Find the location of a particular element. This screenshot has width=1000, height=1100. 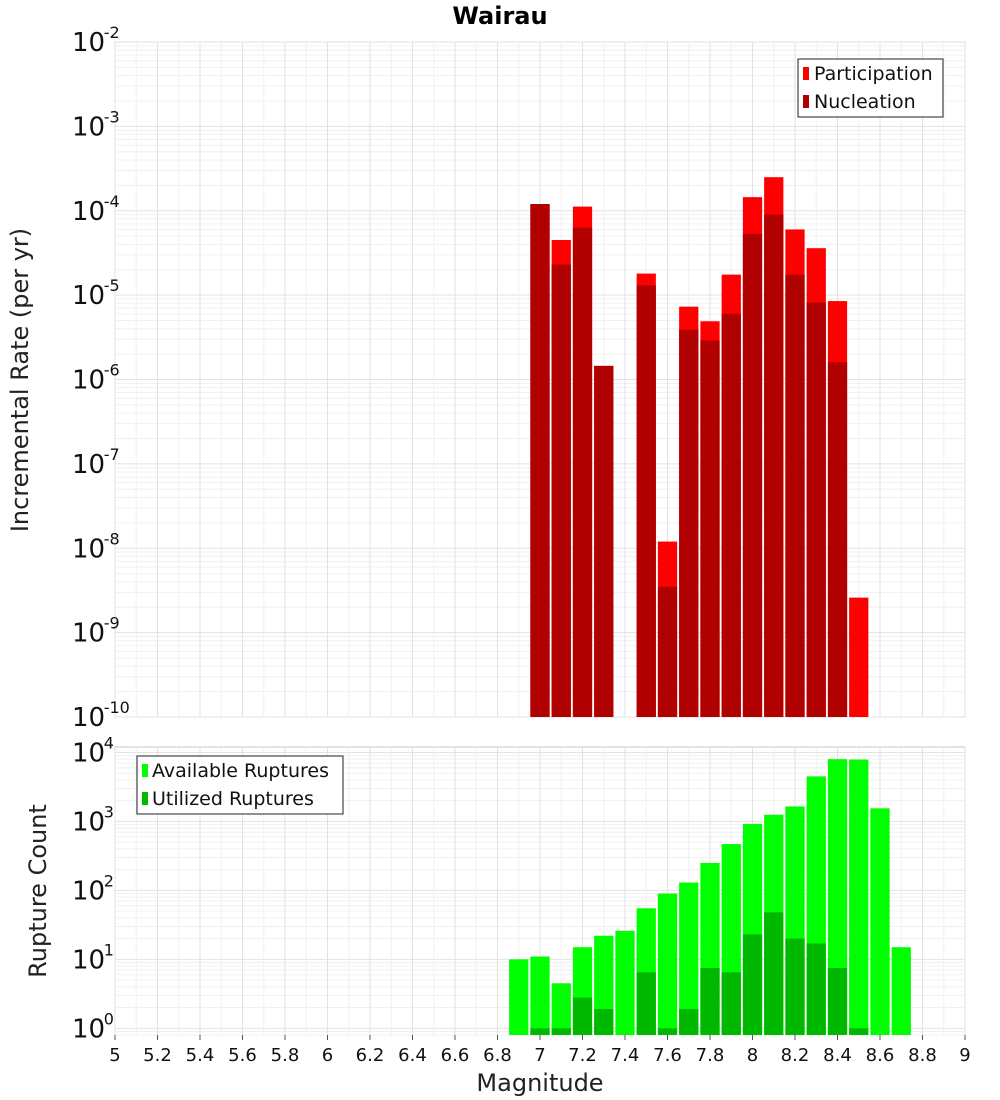

legend-swatch-participation is located at coordinates (806, 73).